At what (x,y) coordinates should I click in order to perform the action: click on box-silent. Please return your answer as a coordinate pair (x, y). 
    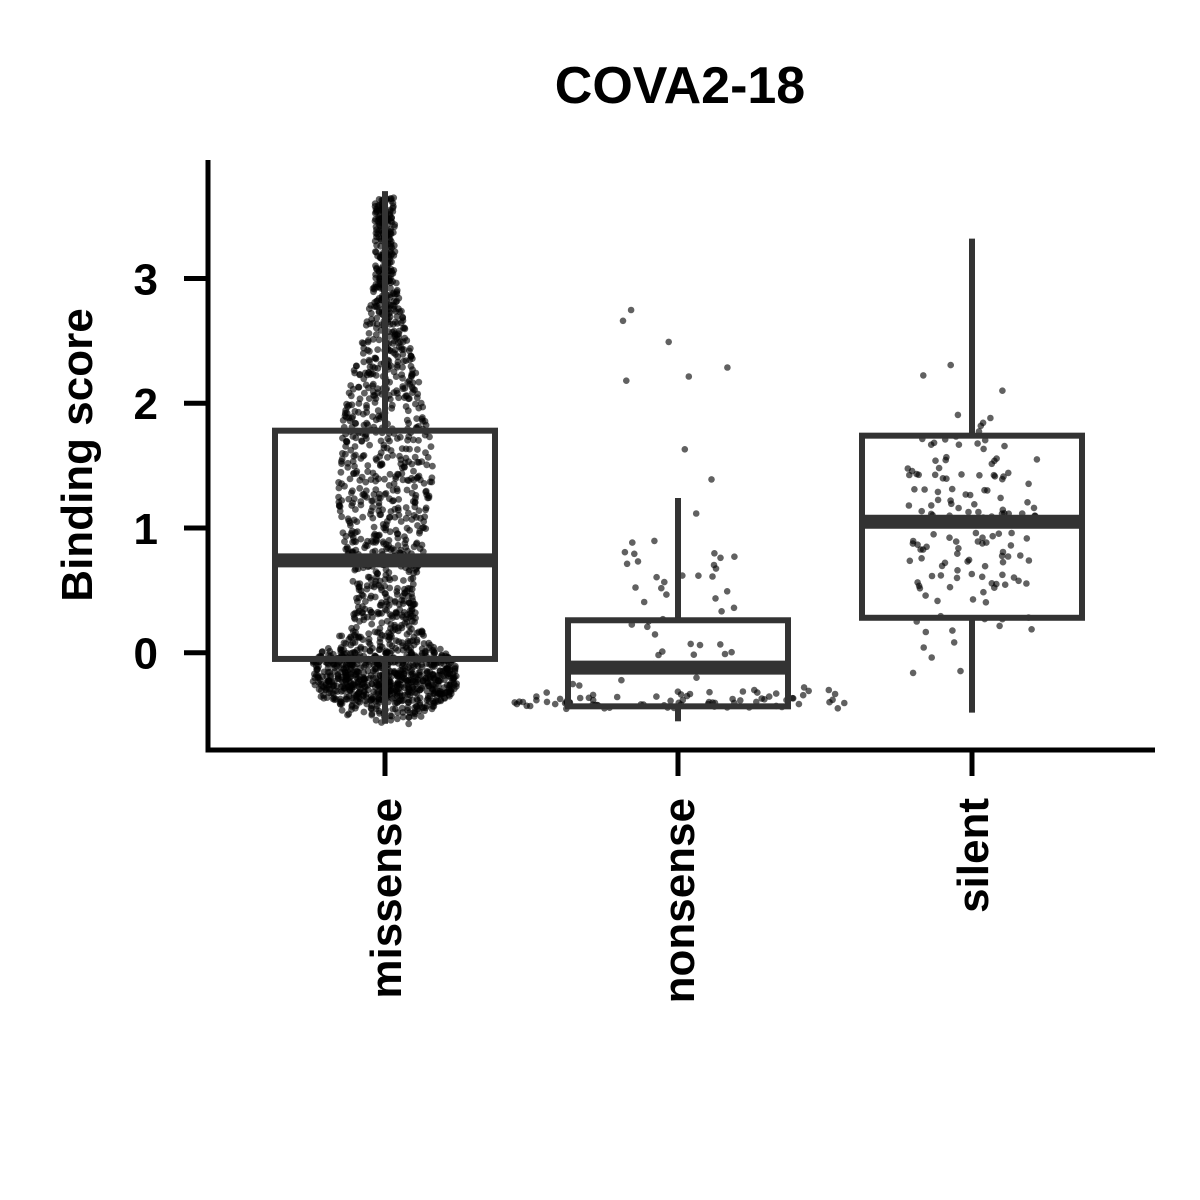
    Looking at the image, I should click on (972, 475).